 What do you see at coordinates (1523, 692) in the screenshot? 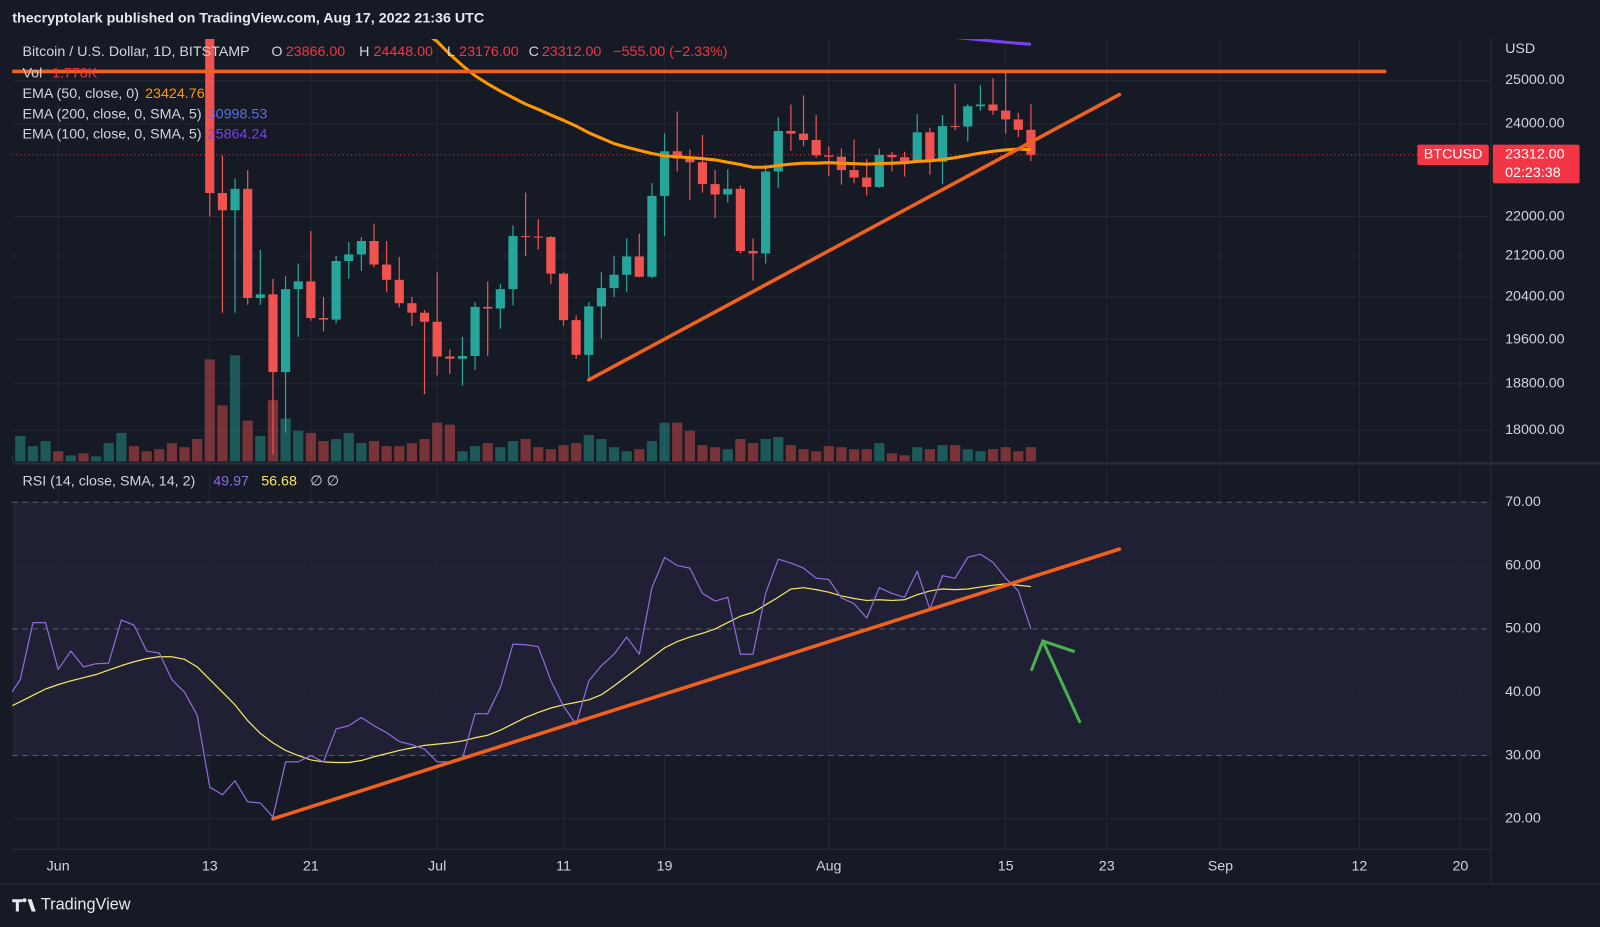
I see `rsi-tick-label: 40.00` at bounding box center [1523, 692].